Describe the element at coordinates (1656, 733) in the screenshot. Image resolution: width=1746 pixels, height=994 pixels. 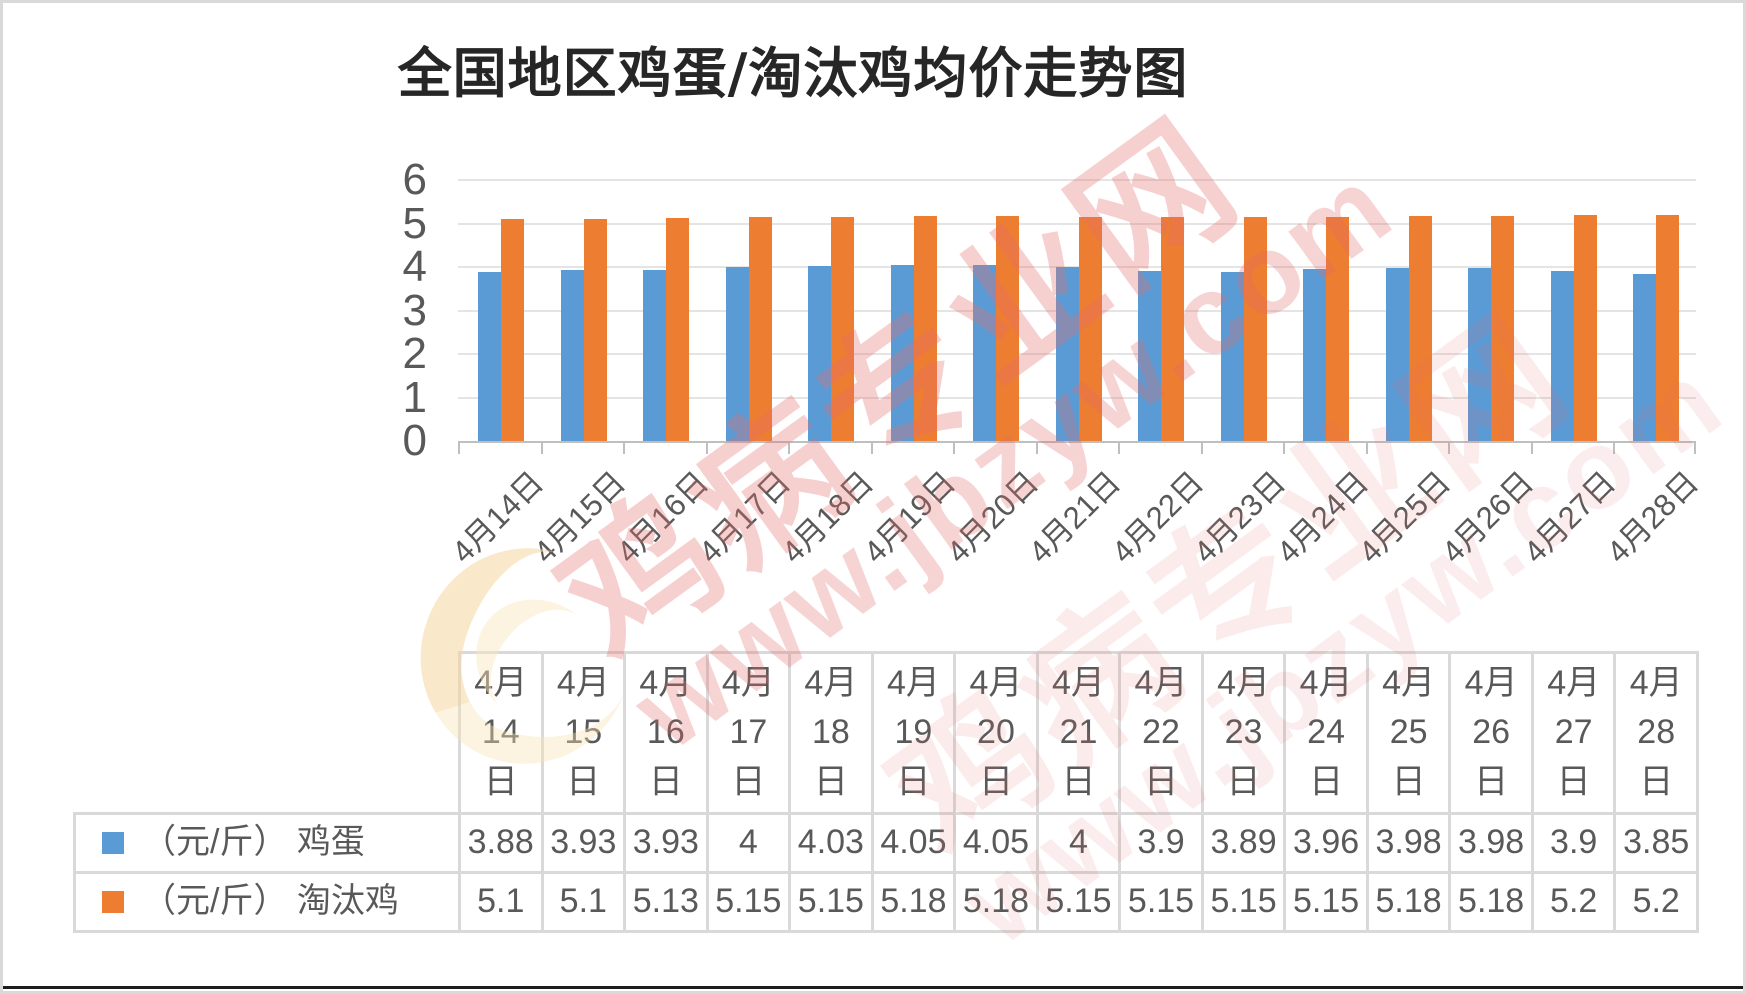
I see `table-header-cell-14: 4月 28 日` at that location.